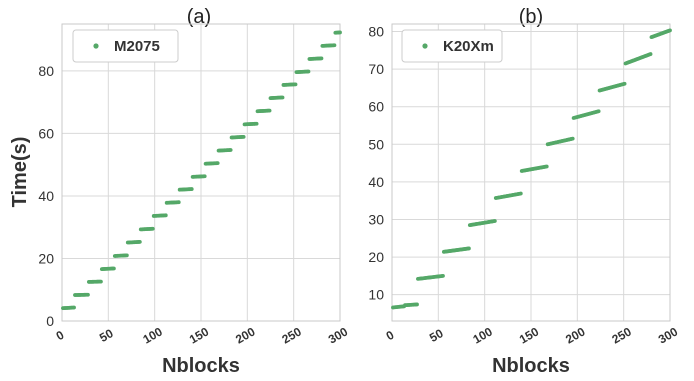  Describe the element at coordinates (531, 17) in the screenshot. I see `panel-b-title: (b)` at that location.